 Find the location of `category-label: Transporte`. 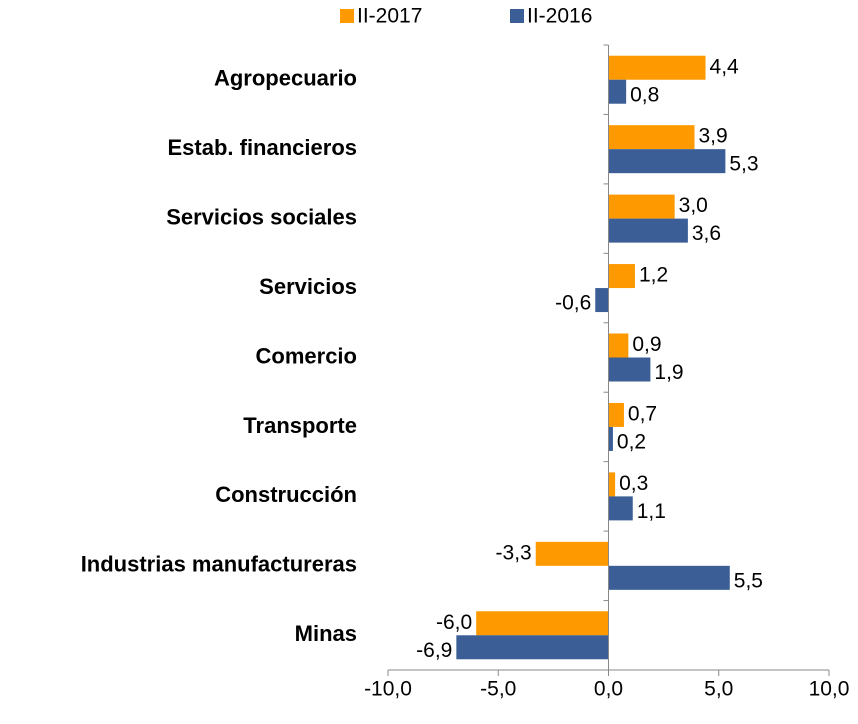

category-label: Transporte is located at coordinates (300, 425).